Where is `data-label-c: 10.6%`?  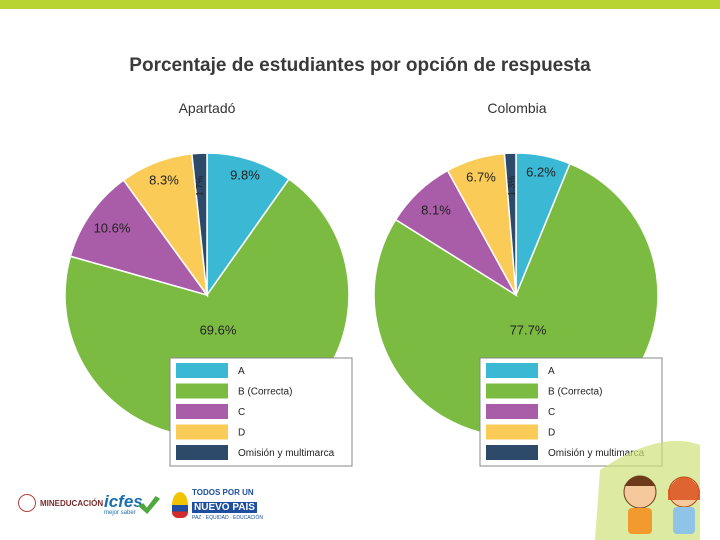
data-label-c: 10.6% is located at coordinates (112, 227).